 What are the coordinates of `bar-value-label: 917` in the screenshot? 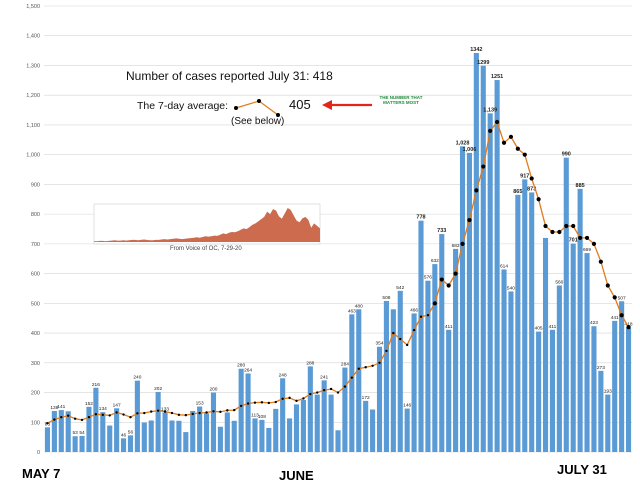 It's located at (524, 176).